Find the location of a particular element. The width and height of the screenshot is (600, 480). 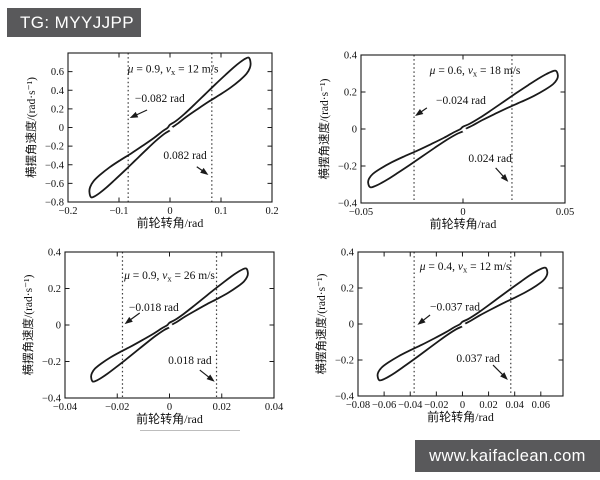

x-tick-label: −0.1 is located at coordinates (118, 211).